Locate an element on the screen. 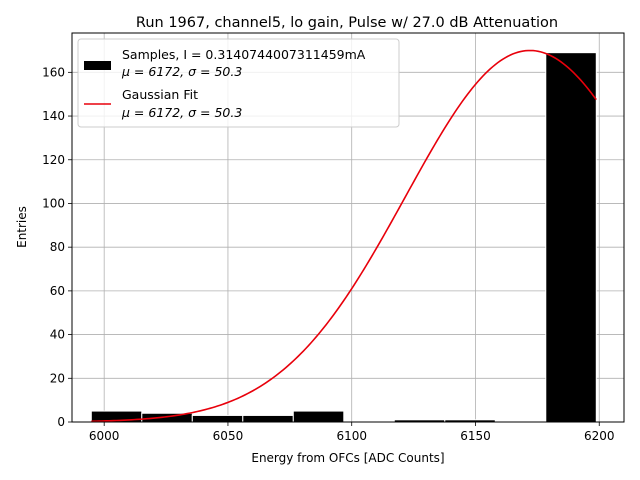 The width and height of the screenshot is (640, 480). y-tick-label: 40 is located at coordinates (57, 335).